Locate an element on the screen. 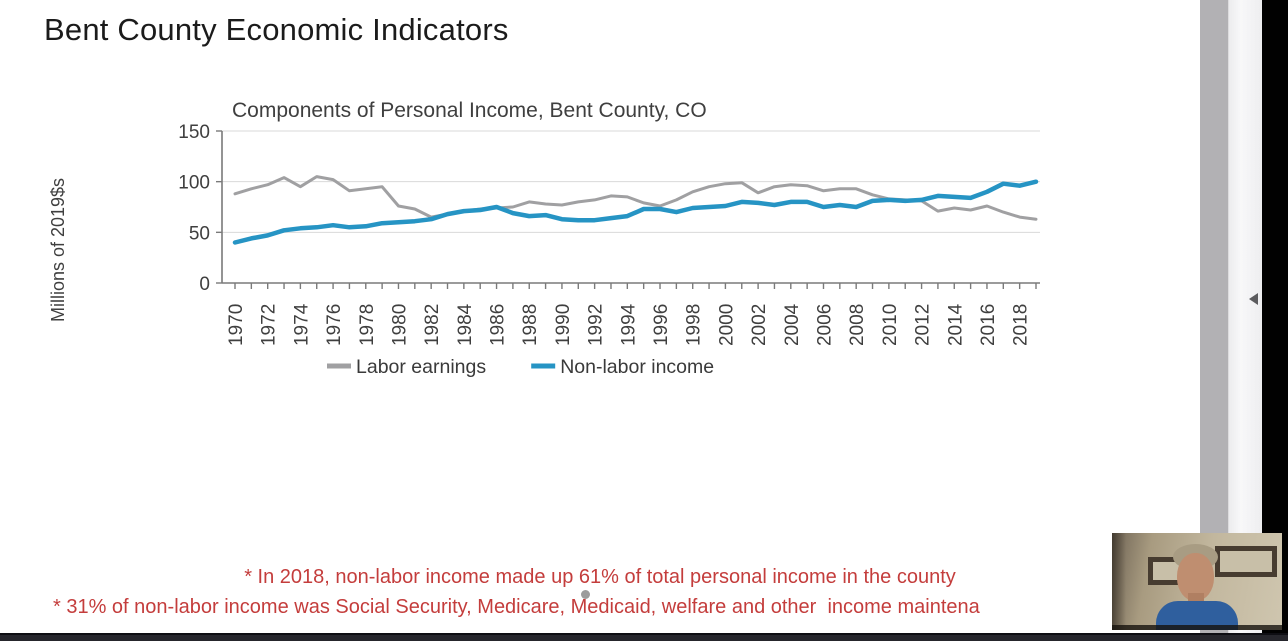 The image size is (1288, 641). non-labor-income-line is located at coordinates (635, 212).